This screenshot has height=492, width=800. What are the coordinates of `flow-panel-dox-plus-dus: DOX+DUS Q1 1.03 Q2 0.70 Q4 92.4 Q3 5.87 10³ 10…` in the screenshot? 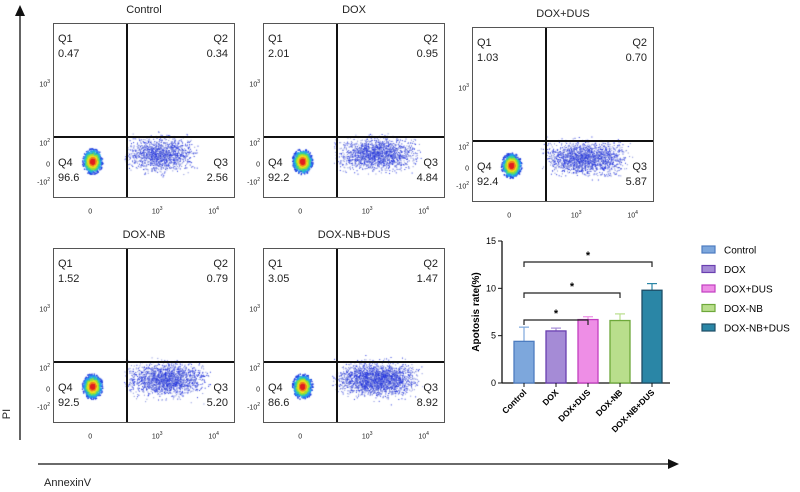 It's located at (555, 113).